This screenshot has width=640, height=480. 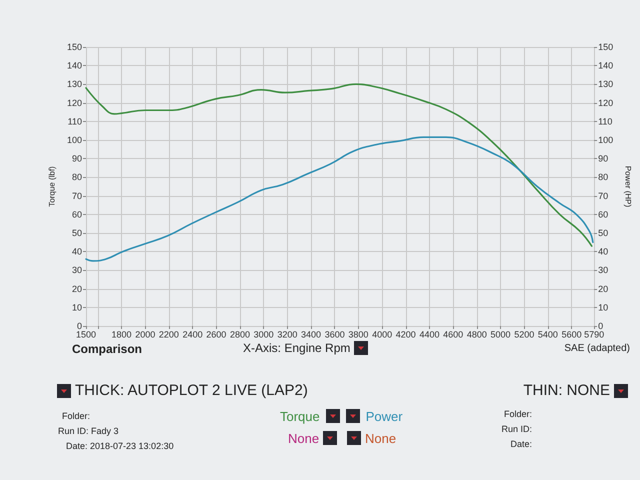 I want to click on x-tick-label: 3200, so click(x=287, y=335).